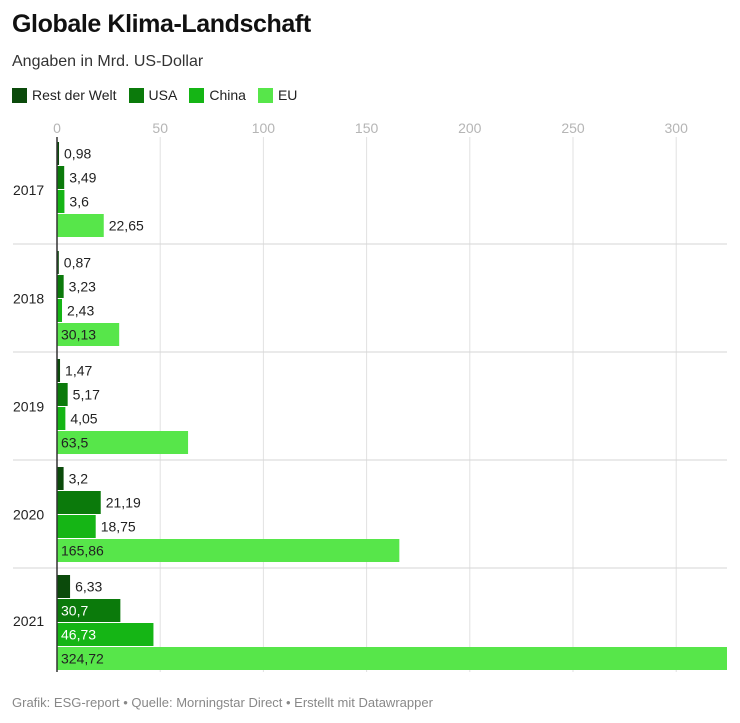 This screenshot has width=740, height=723. I want to click on data-label: 0,98, so click(77, 154).